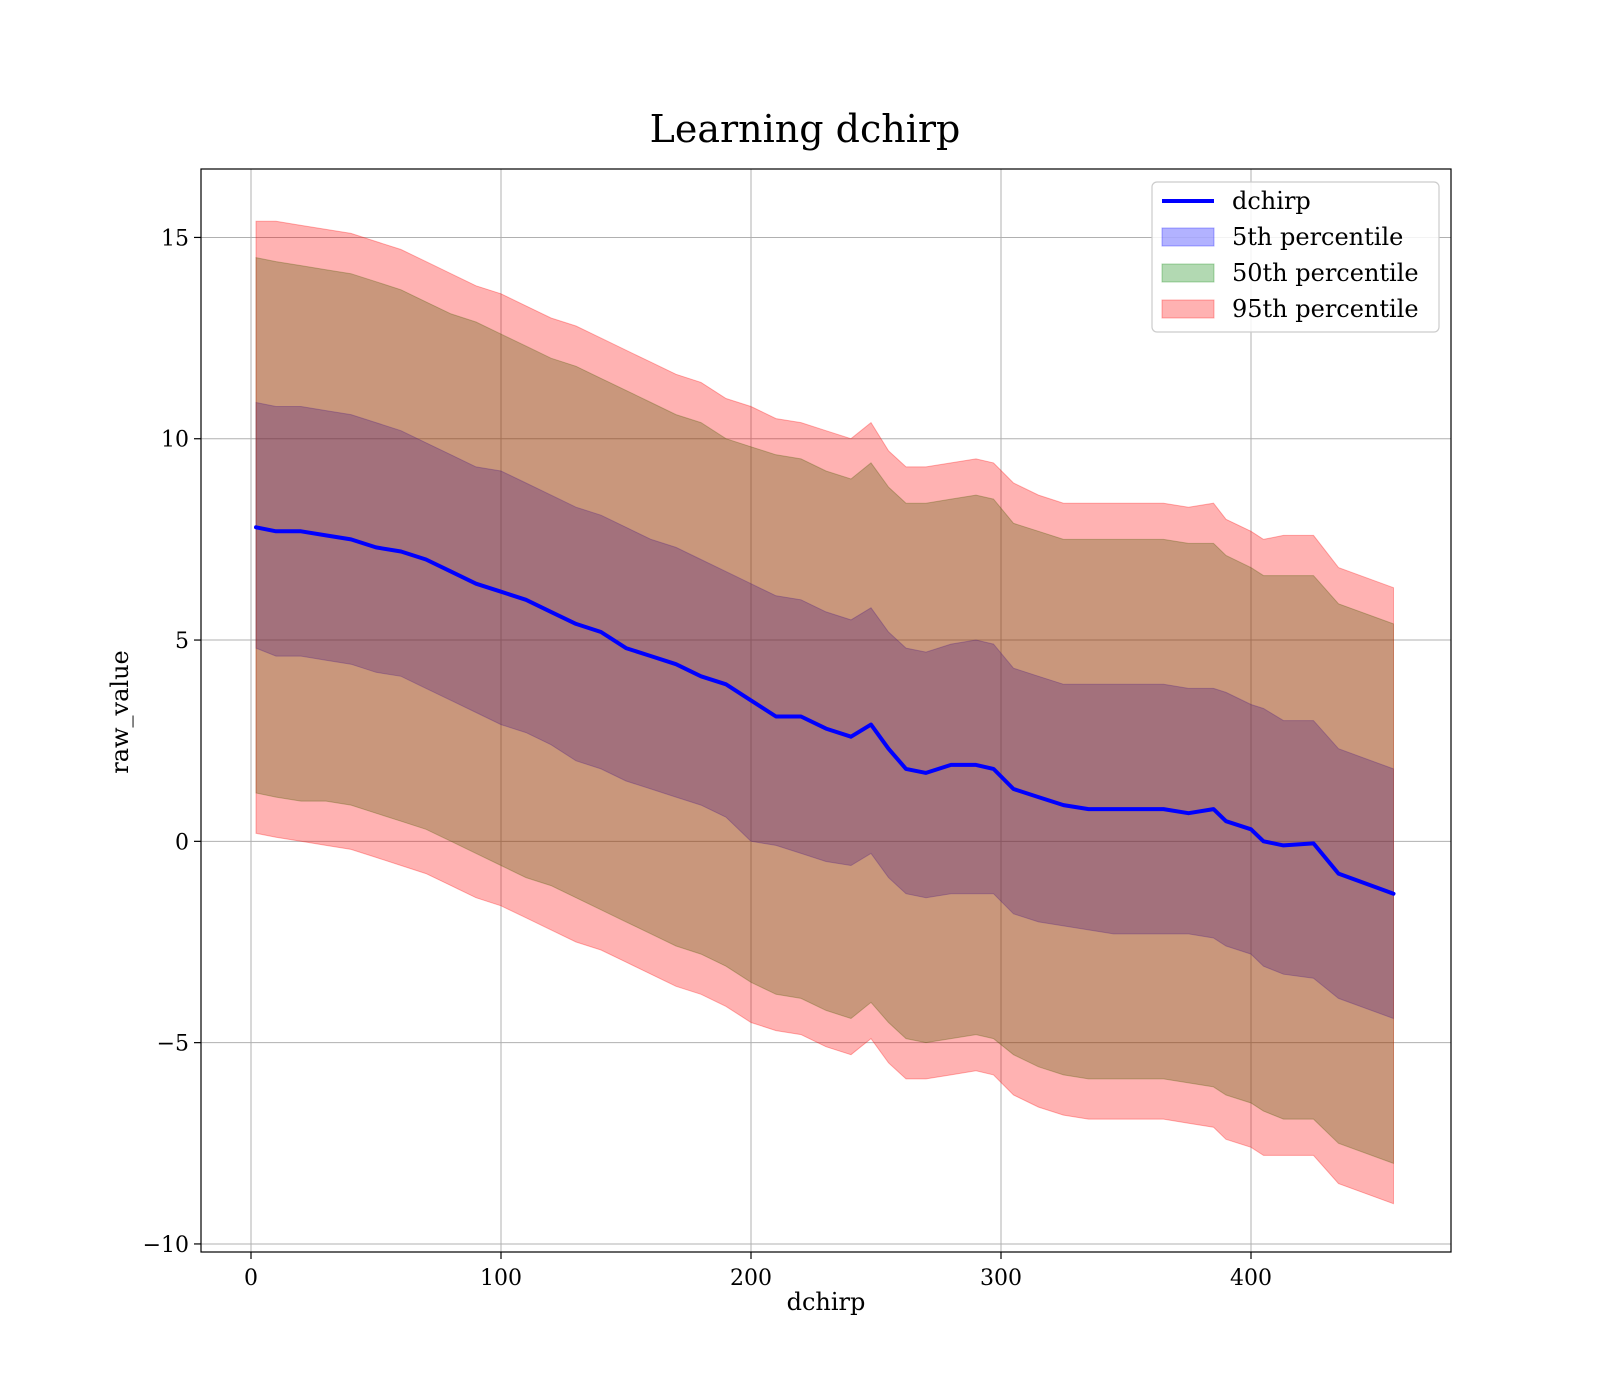  Describe the element at coordinates (805, 129) in the screenshot. I see `chart-title: Learning dchirp` at that location.